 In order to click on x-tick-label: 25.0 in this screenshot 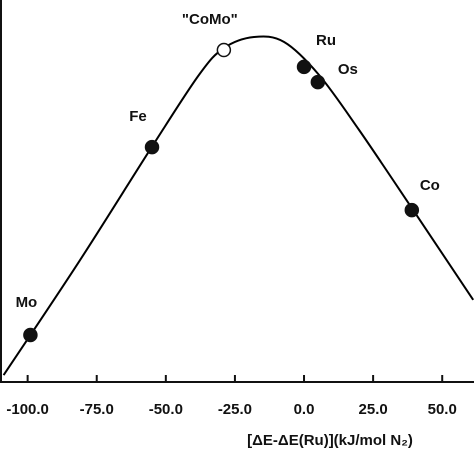, I will do `click(373, 409)`.